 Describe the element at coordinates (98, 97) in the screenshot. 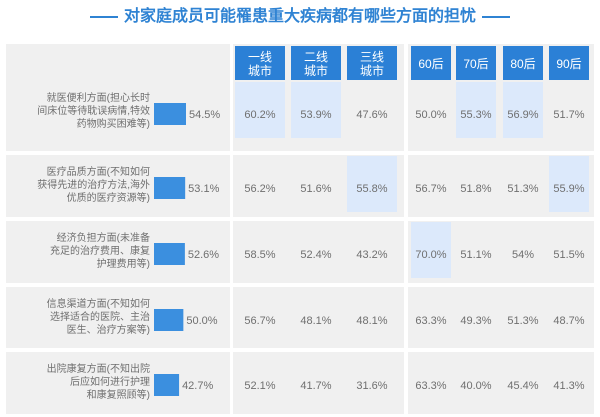

I see `category-label: 就医便利方面(担心长时` at that location.